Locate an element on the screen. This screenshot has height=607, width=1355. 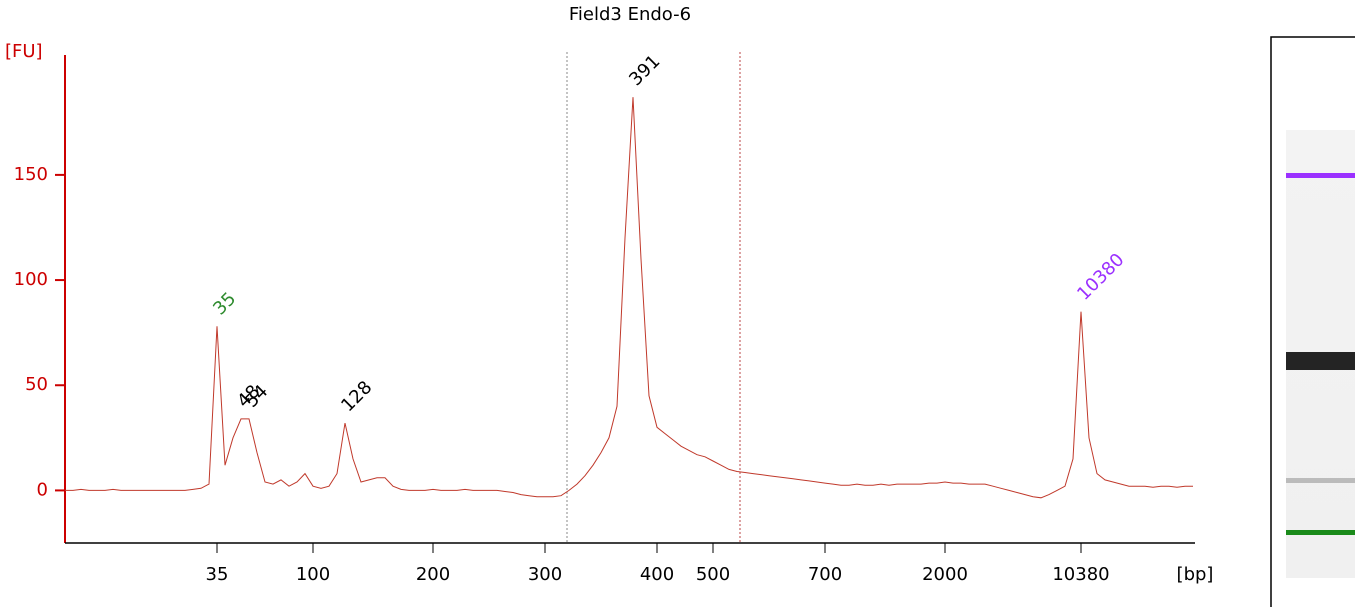
x-tick-label: 35 is located at coordinates (217, 574).